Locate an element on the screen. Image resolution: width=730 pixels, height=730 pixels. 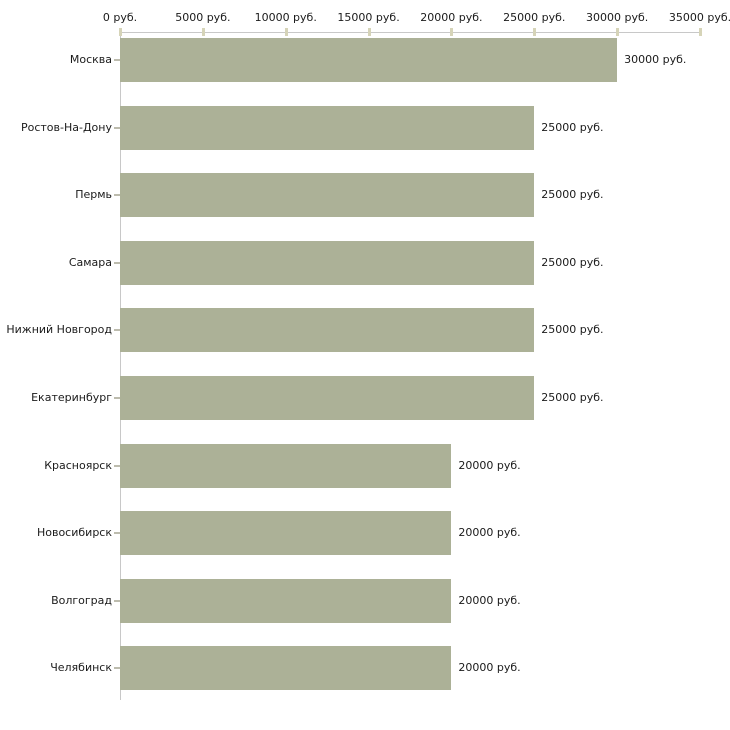
category-label: Пермь is located at coordinates (93, 195).